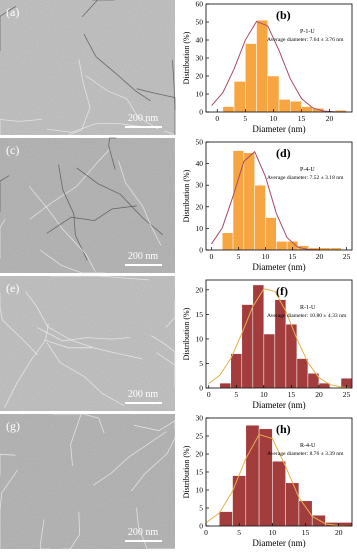  Describe the element at coordinates (283, 15) in the screenshot. I see `panel-label: (b)` at that location.